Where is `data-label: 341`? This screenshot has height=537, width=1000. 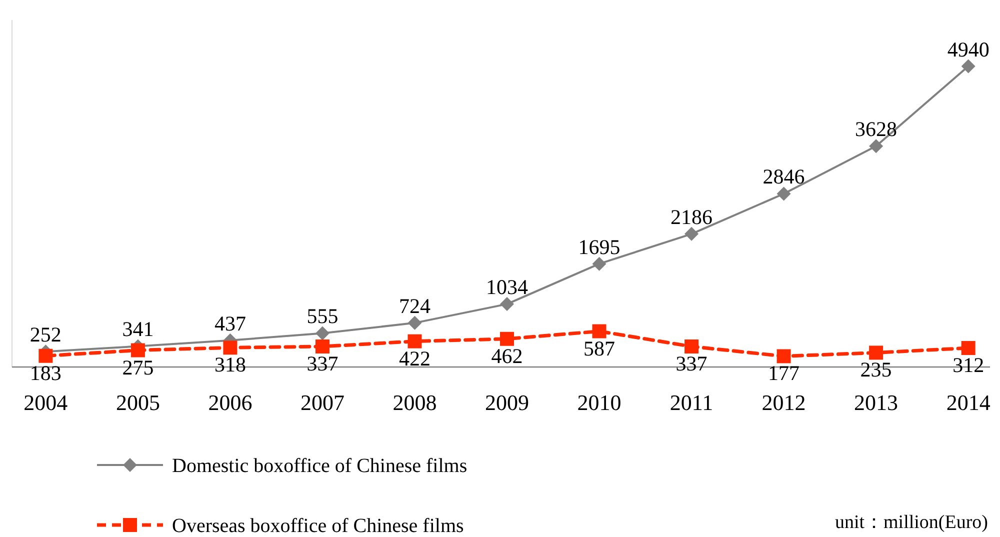 data-label: 341 is located at coordinates (138, 329).